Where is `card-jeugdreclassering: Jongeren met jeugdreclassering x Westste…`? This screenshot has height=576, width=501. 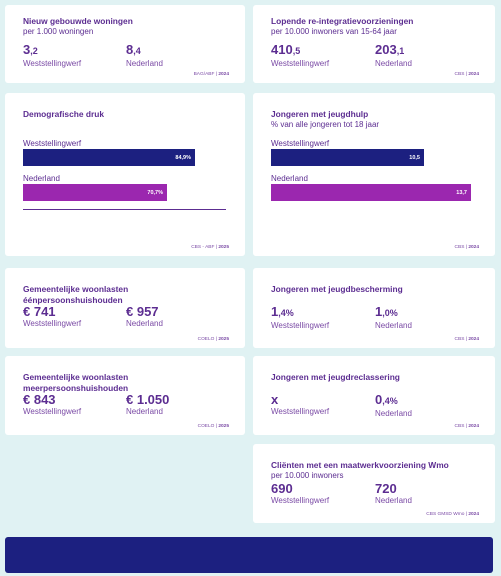 card-jeugdreclassering: Jongeren met jeugdreclassering x Westste… is located at coordinates (374, 395).